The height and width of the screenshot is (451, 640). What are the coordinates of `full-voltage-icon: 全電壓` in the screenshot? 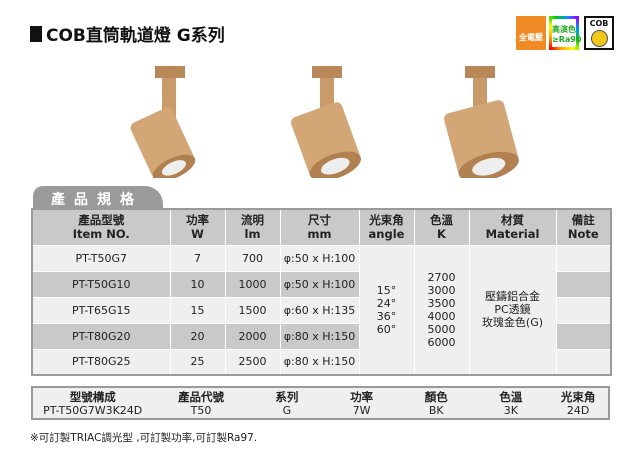 It's located at (531, 33).